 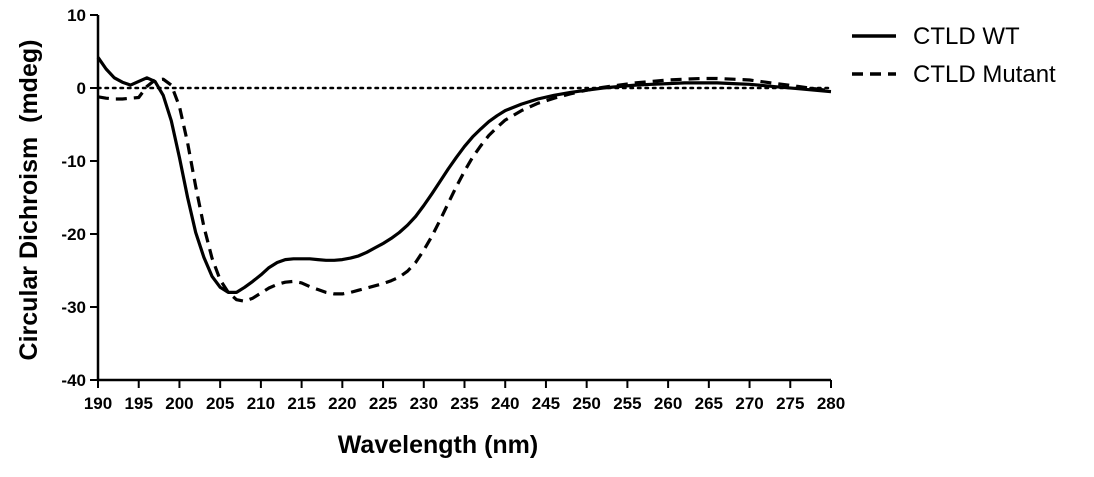 What do you see at coordinates (73, 307) in the screenshot?
I see `y-tick-label: -30` at bounding box center [73, 307].